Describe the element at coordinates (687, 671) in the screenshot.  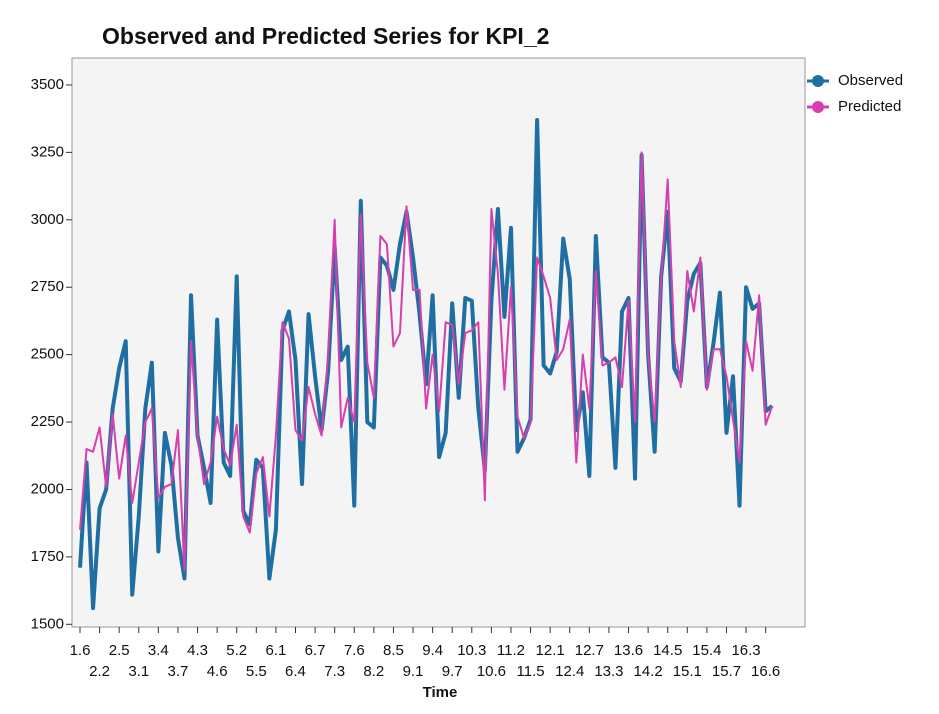
I see `x-tick-label: 15.1` at that location.